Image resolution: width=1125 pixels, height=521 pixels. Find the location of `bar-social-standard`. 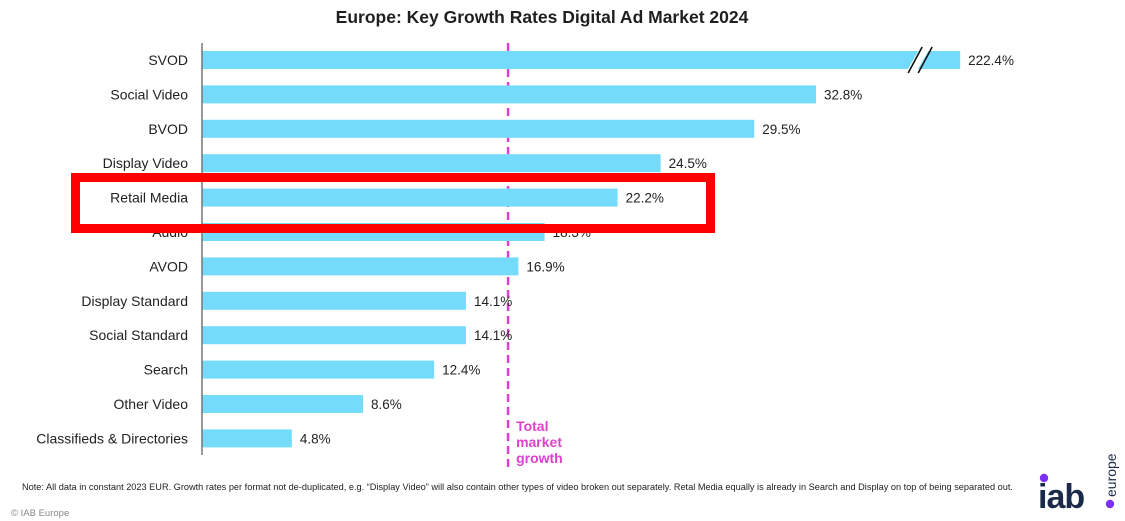

bar-social-standard is located at coordinates (334, 335).